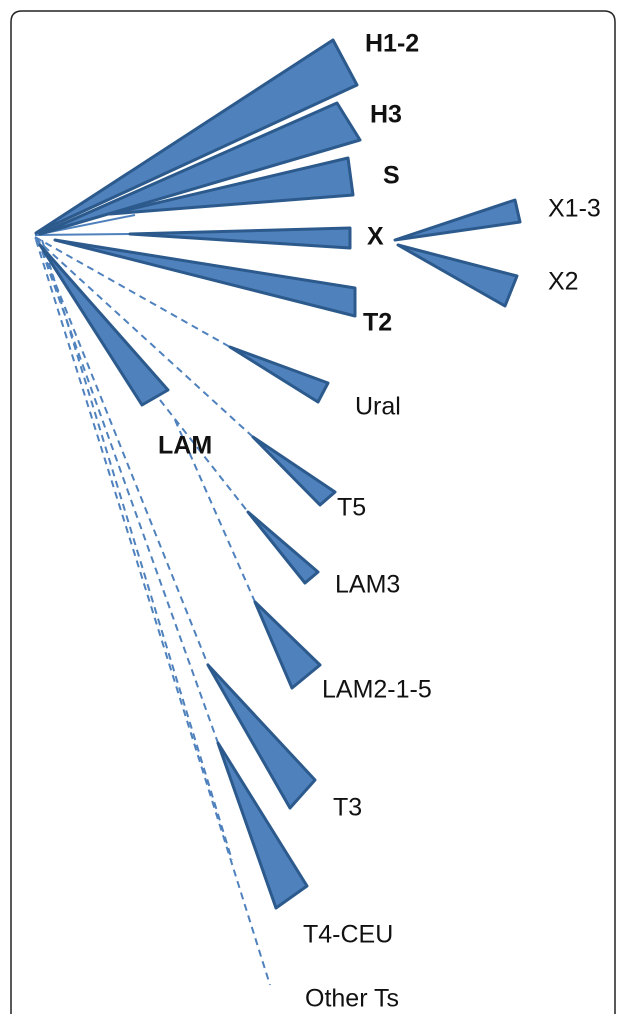 The width and height of the screenshot is (625, 1014). Describe the element at coordinates (574, 209) in the screenshot. I see `node-label: X1-3` at that location.